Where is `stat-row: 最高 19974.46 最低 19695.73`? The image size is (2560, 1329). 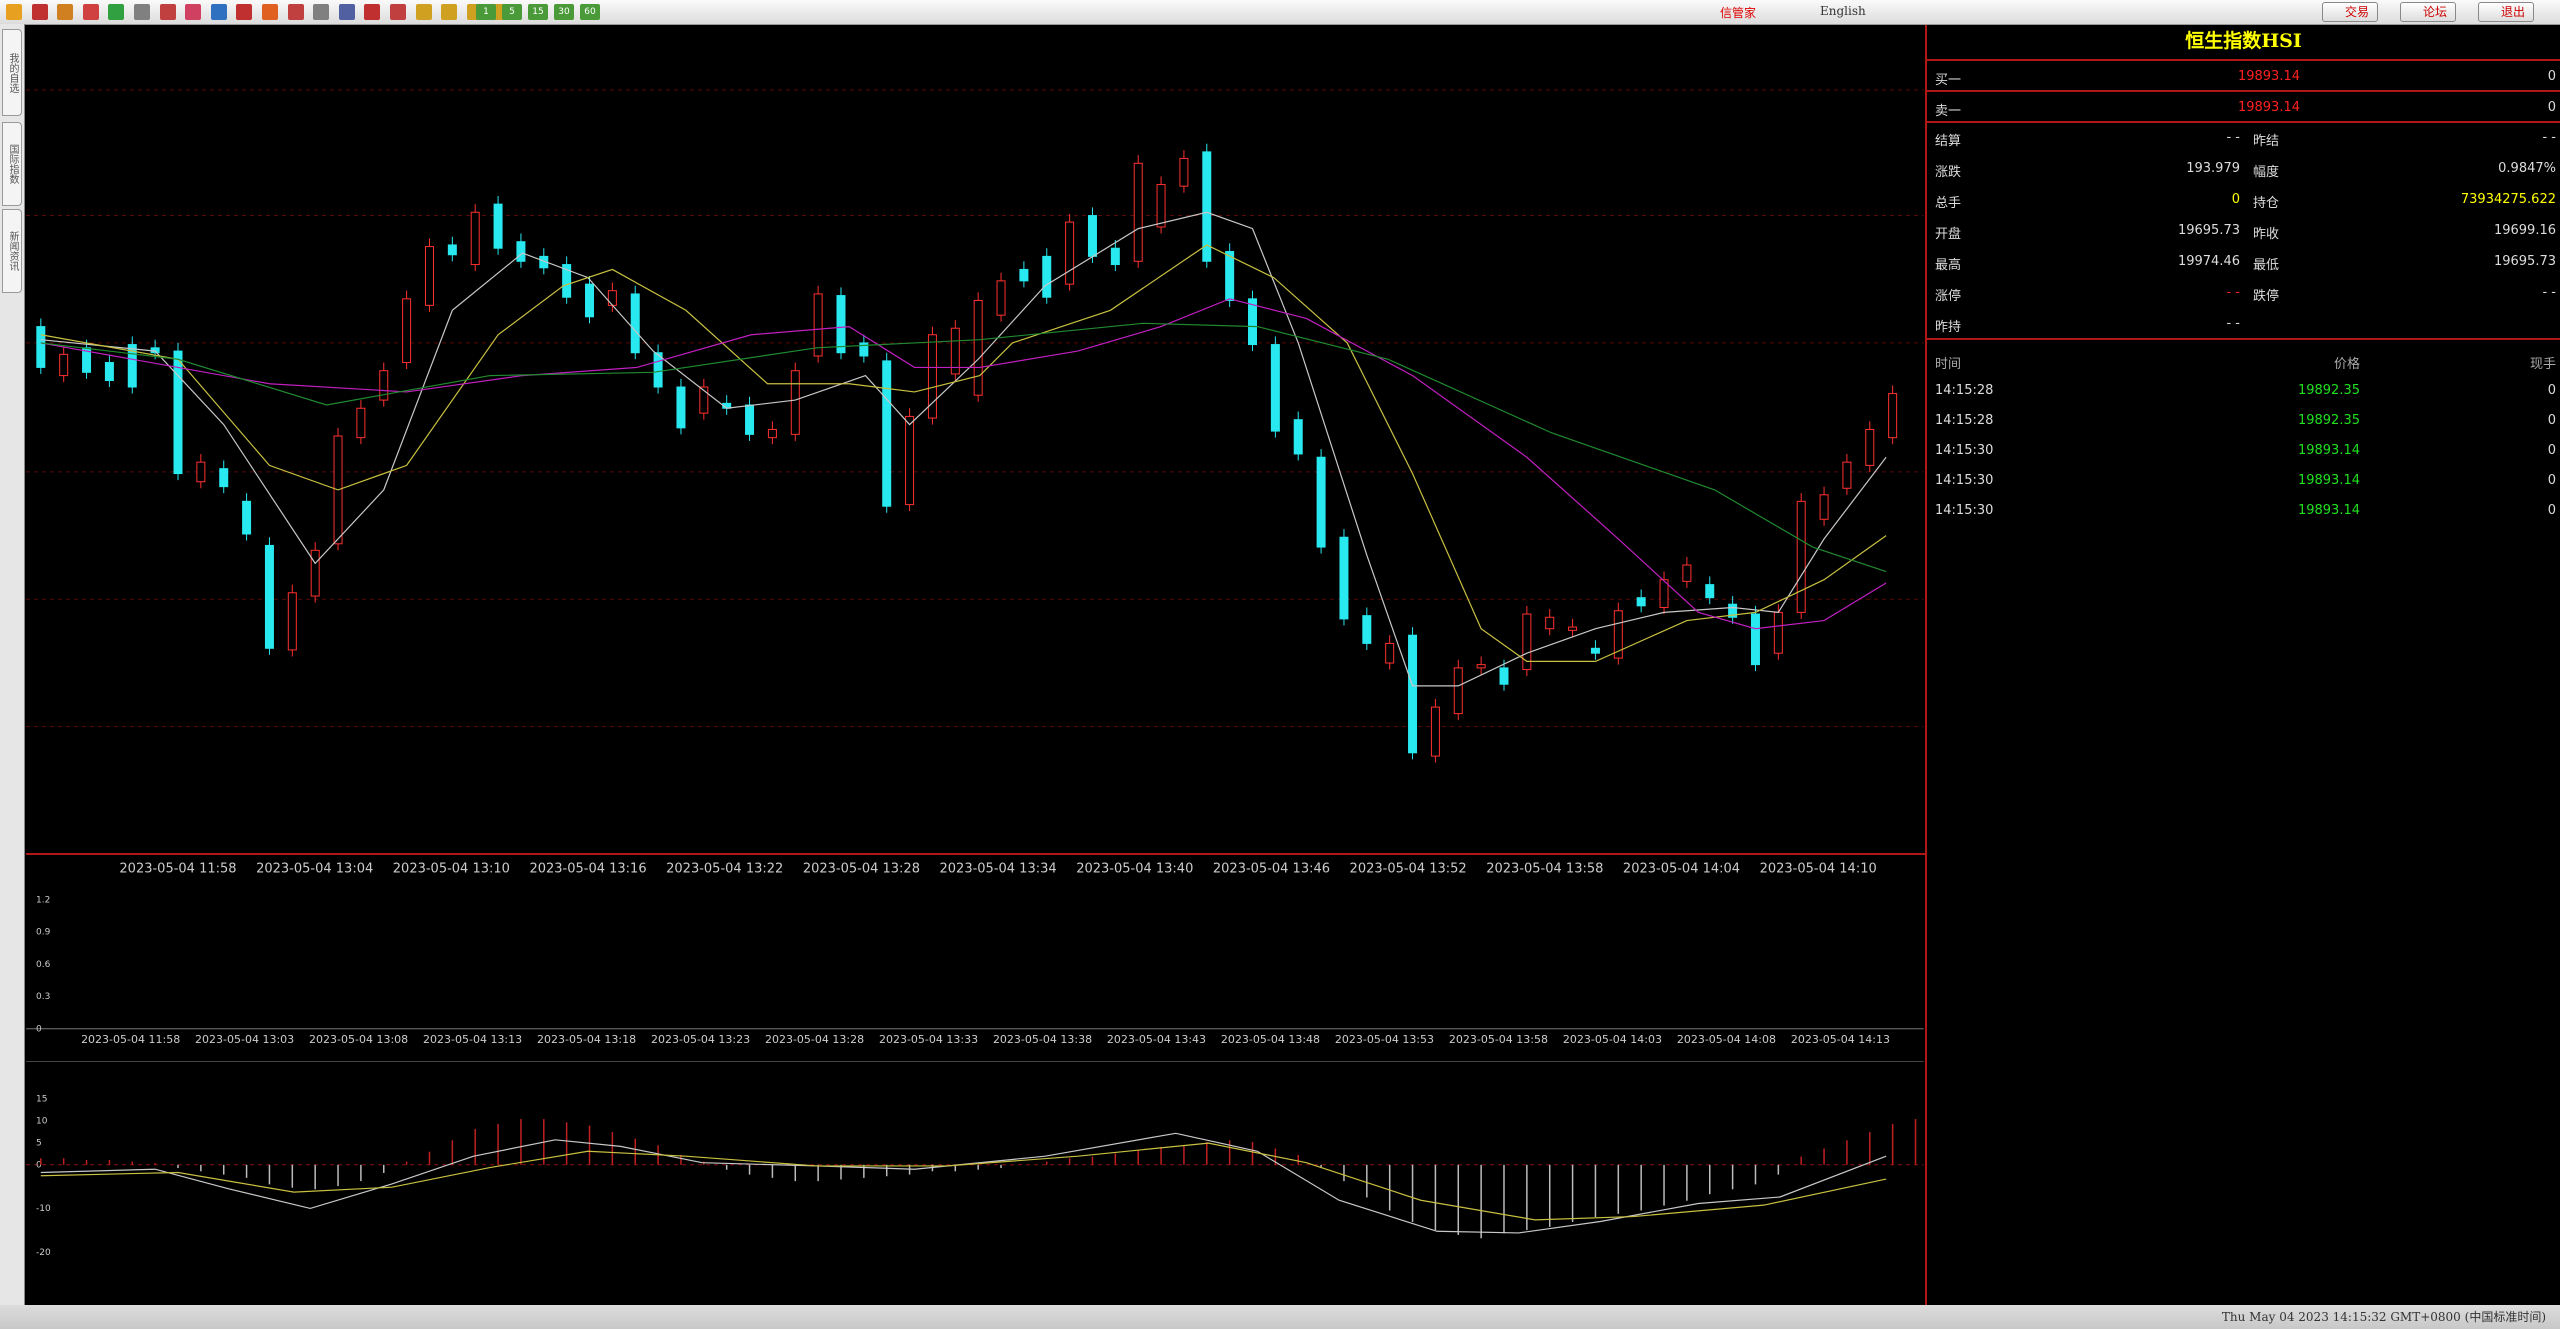
stat-row: 最高 19974.46 最低 19695.73 is located at coordinates (2243, 262).